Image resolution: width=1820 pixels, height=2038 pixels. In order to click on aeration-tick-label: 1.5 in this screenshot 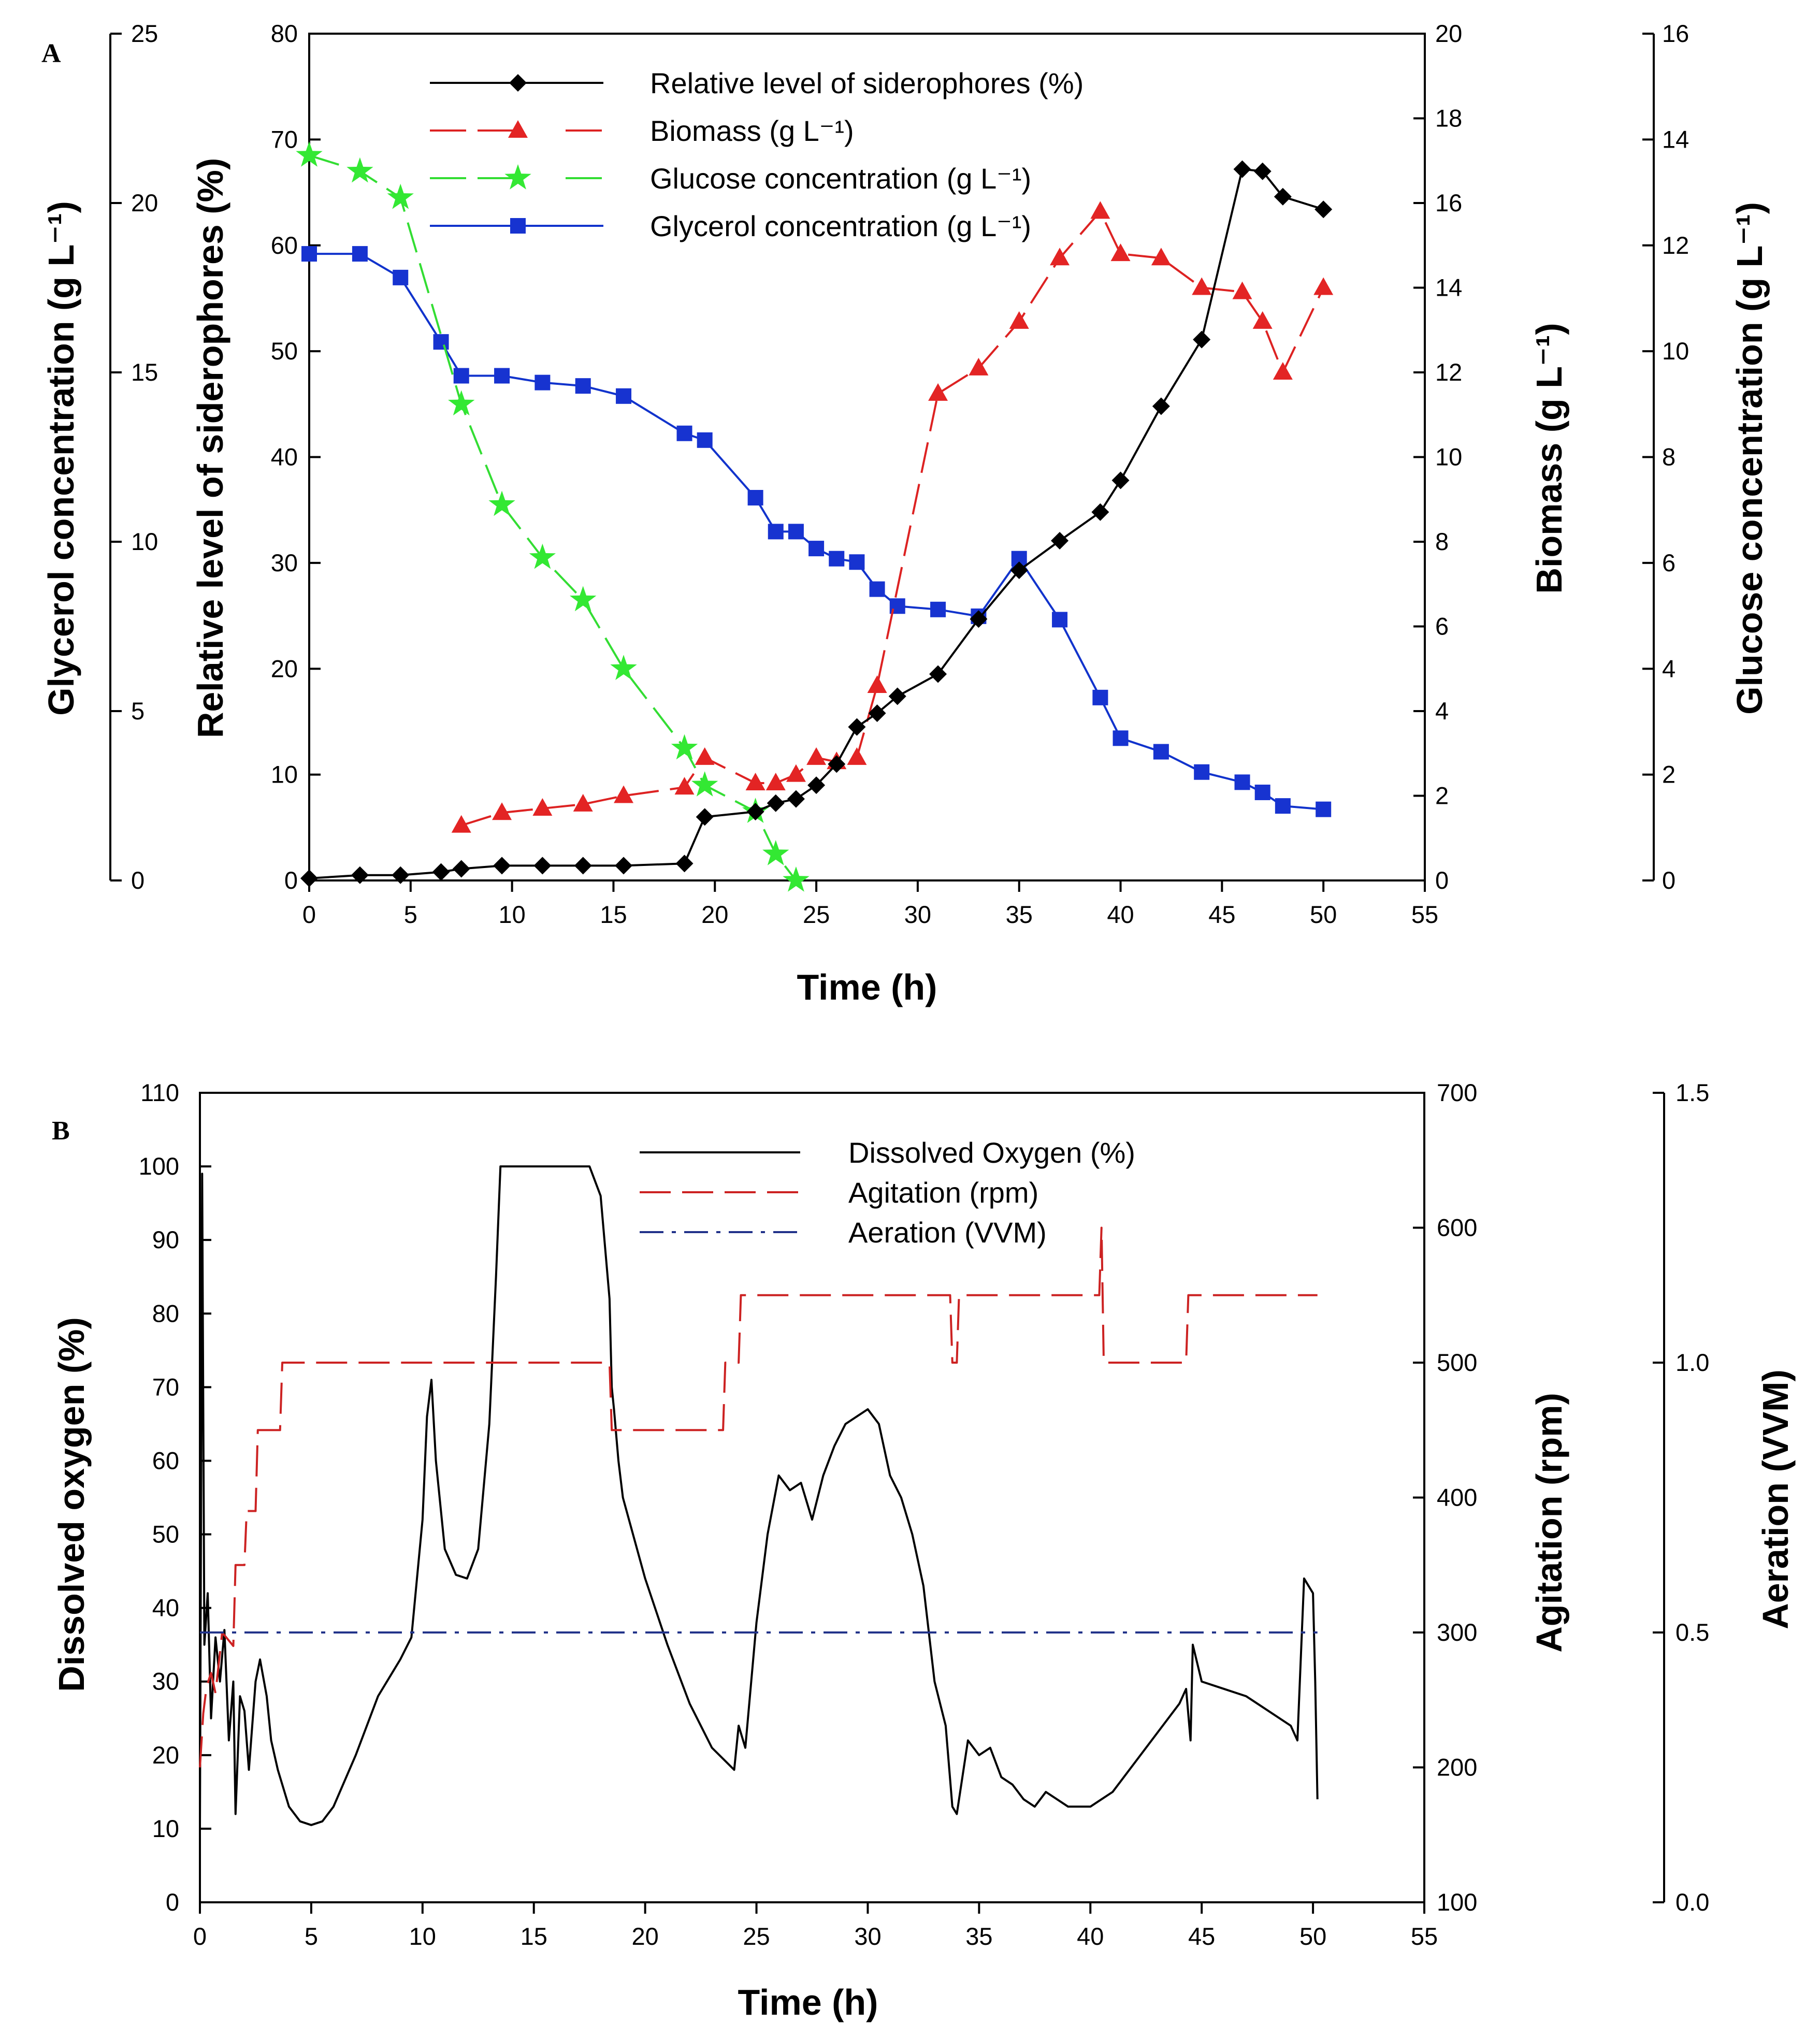, I will do `click(1692, 1092)`.